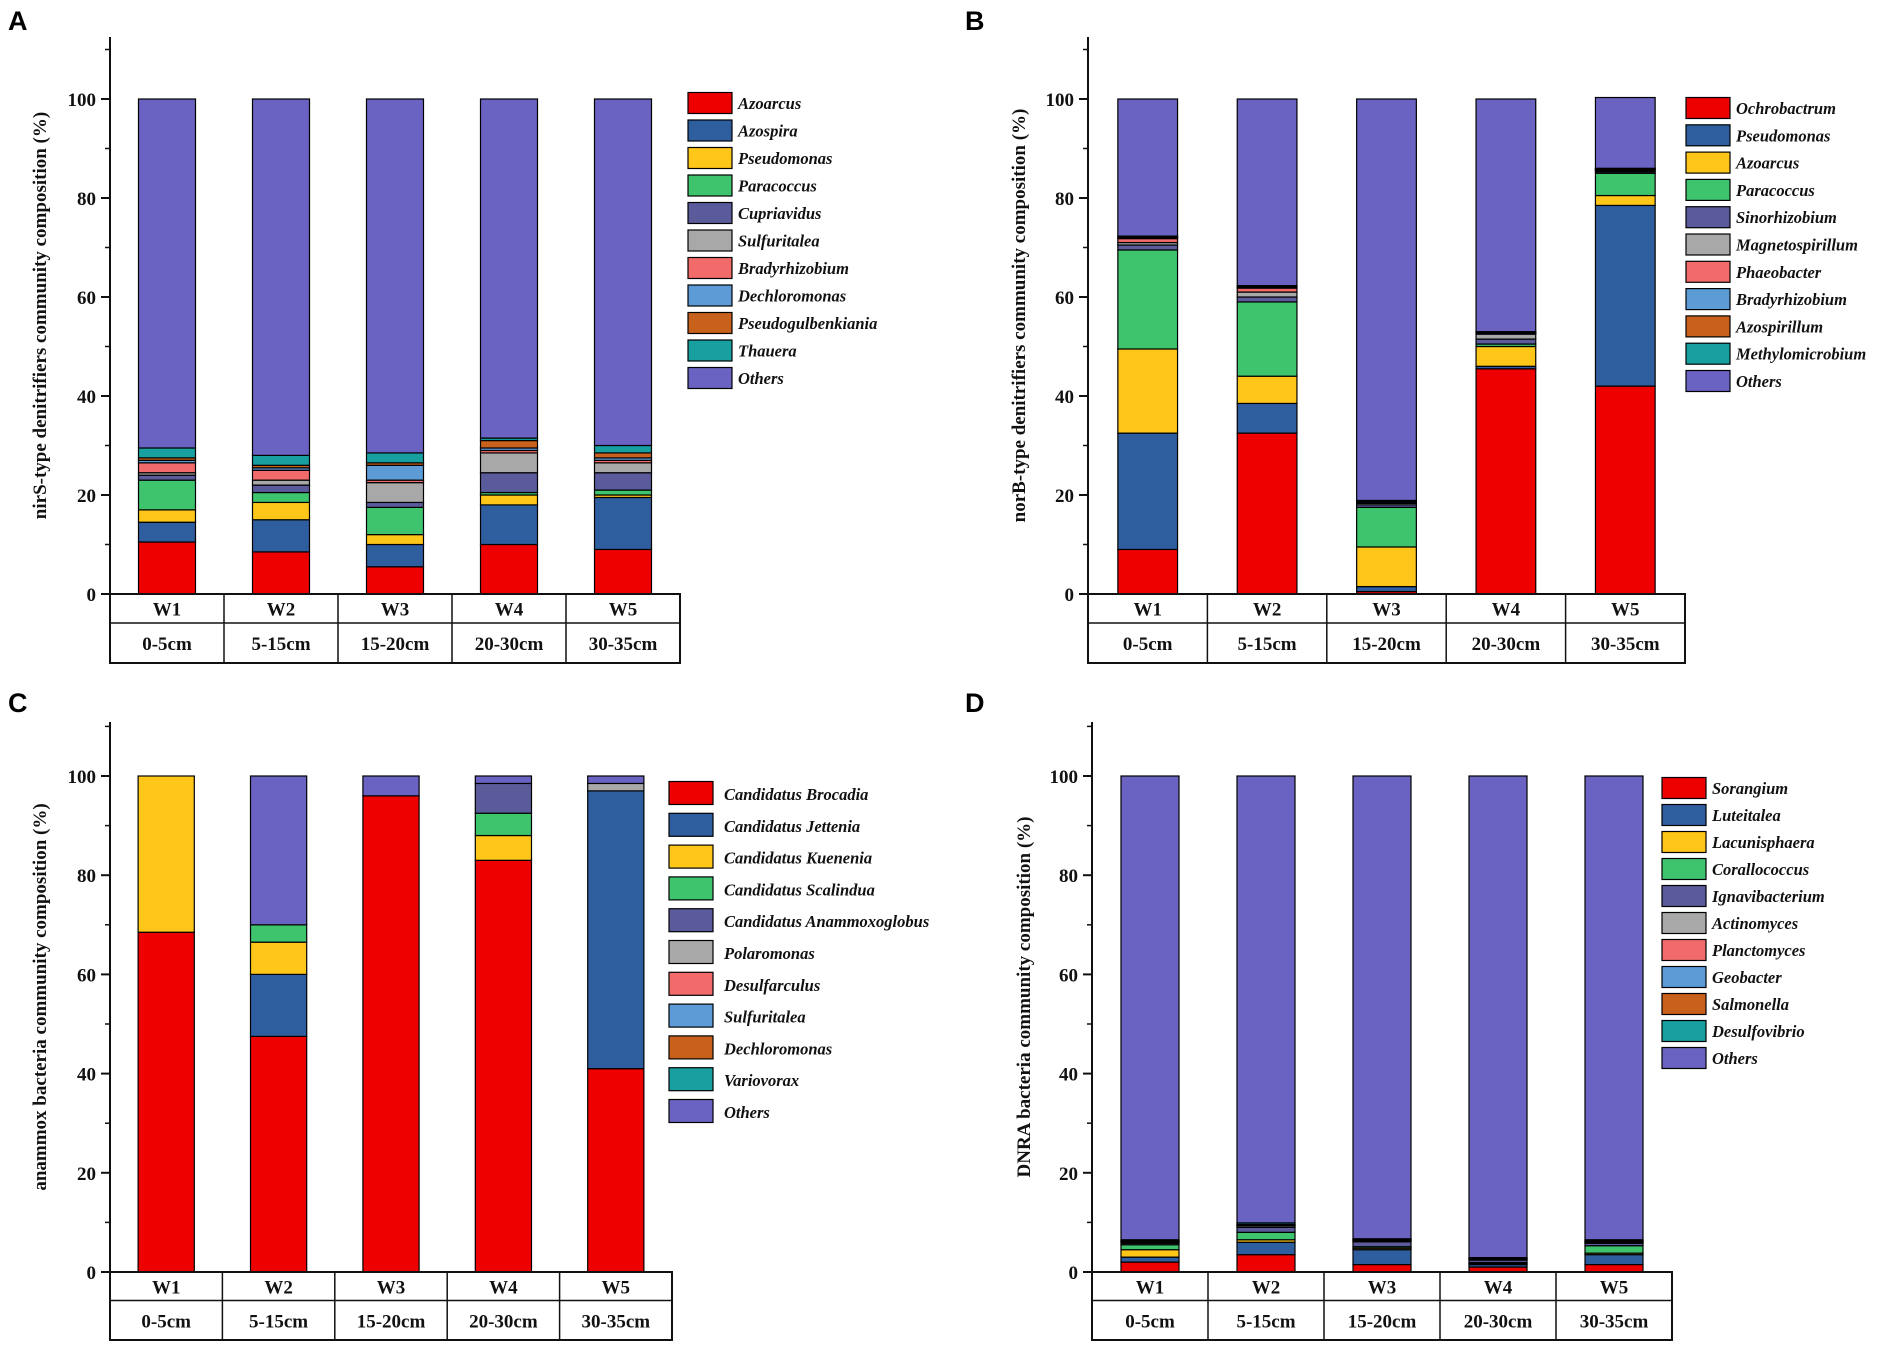 The image size is (1902, 1350). I want to click on legend-label-salmonella: Salmonella, so click(1750, 1004).